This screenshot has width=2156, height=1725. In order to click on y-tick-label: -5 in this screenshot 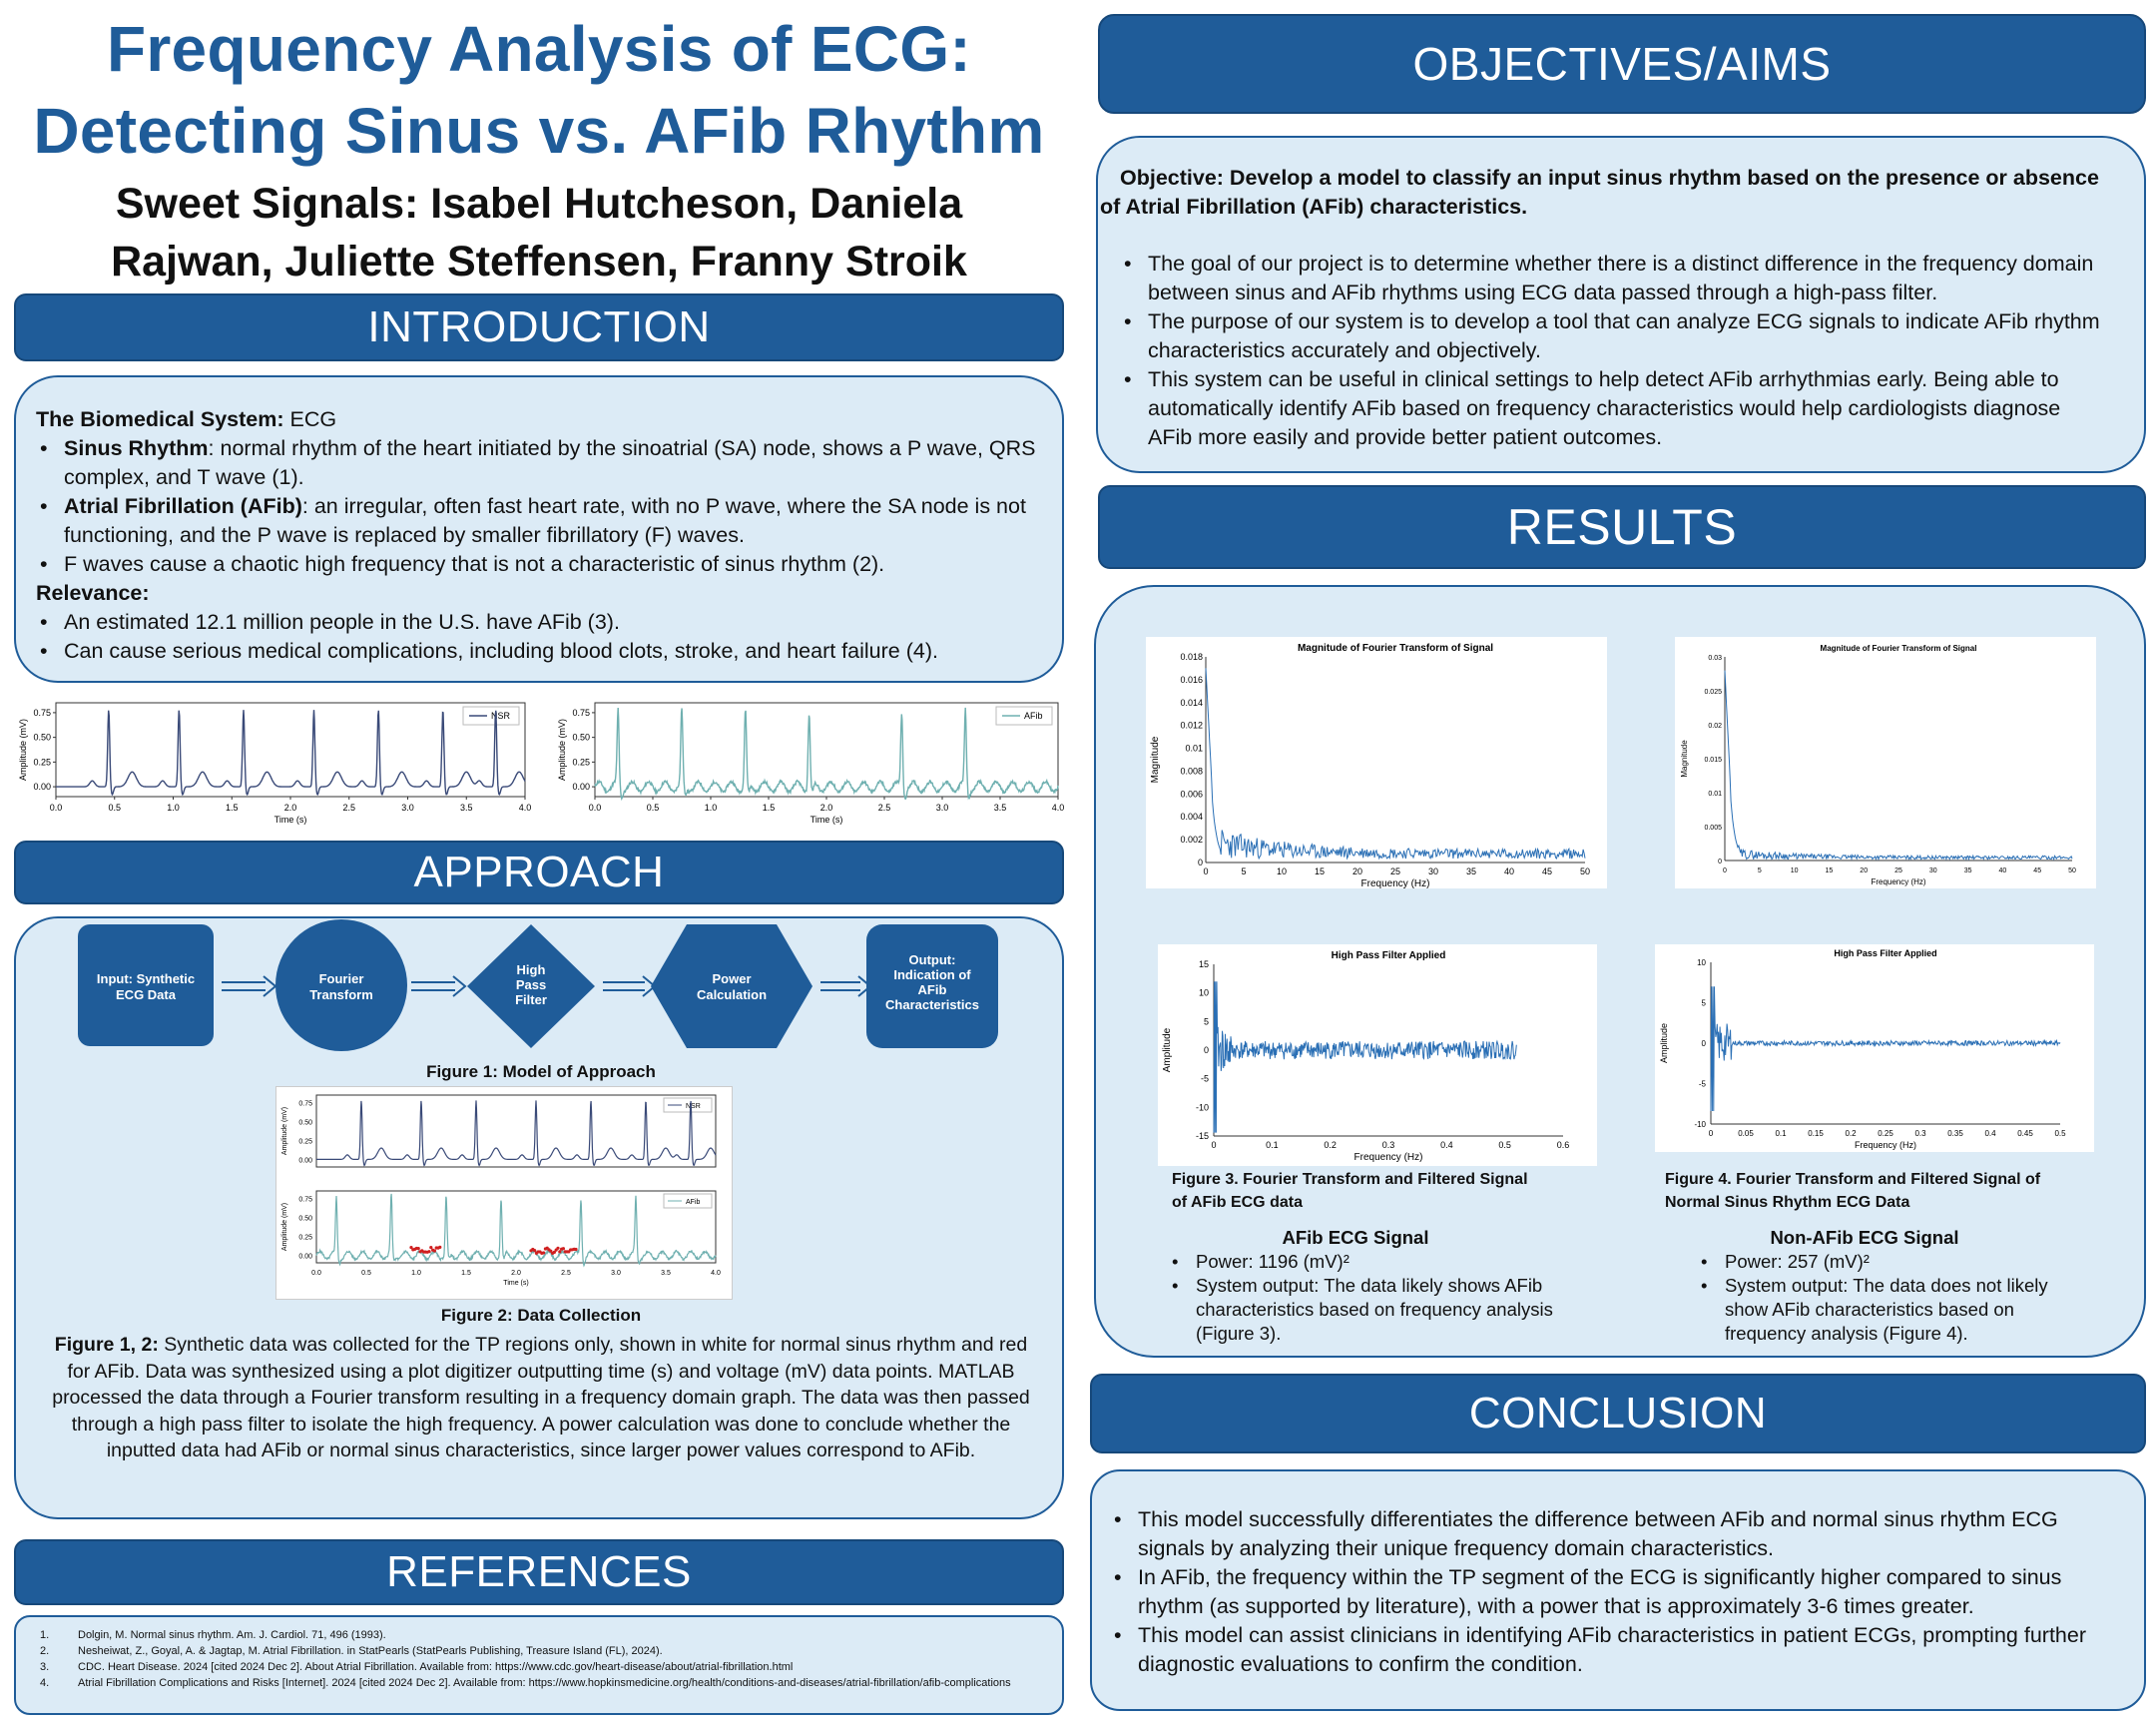, I will do `click(1205, 1079)`.